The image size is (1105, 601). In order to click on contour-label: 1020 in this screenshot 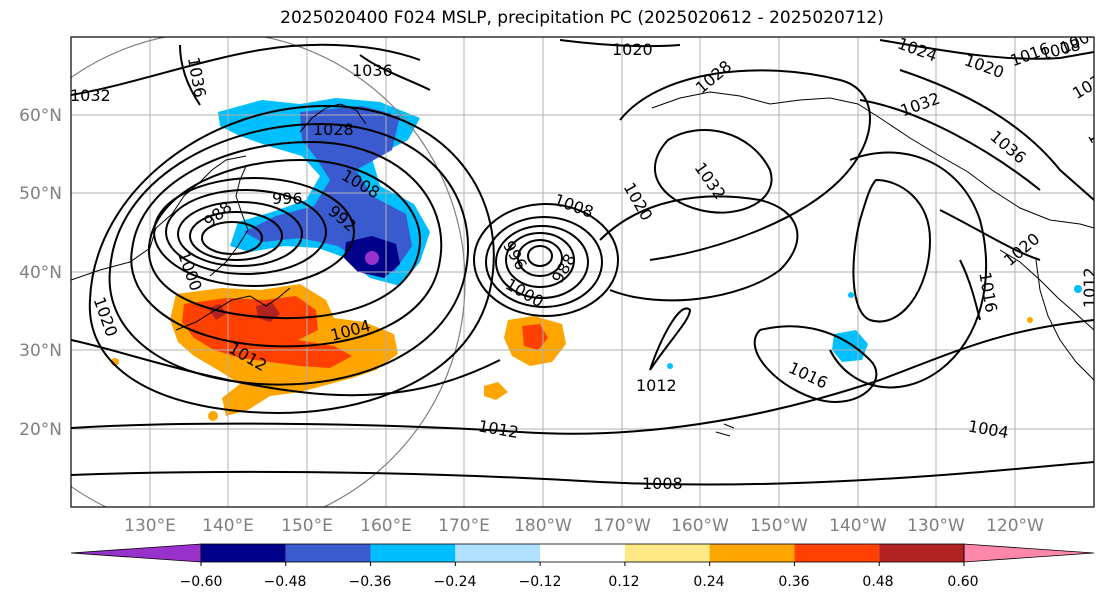, I will do `click(632, 49)`.